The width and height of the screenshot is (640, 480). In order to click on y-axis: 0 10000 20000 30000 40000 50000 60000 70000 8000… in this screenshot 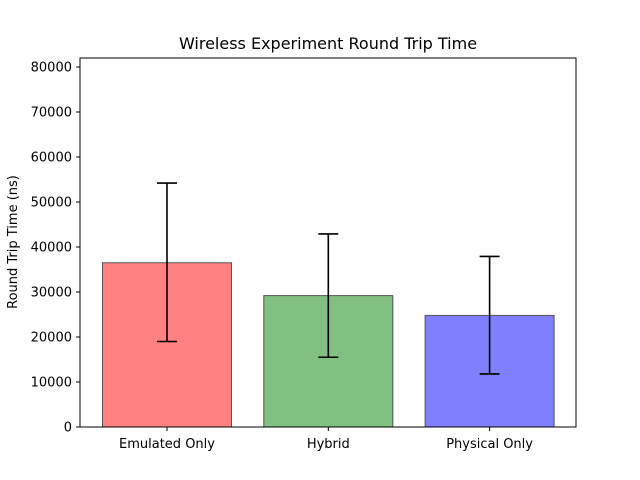, I will do `click(55, 248)`.